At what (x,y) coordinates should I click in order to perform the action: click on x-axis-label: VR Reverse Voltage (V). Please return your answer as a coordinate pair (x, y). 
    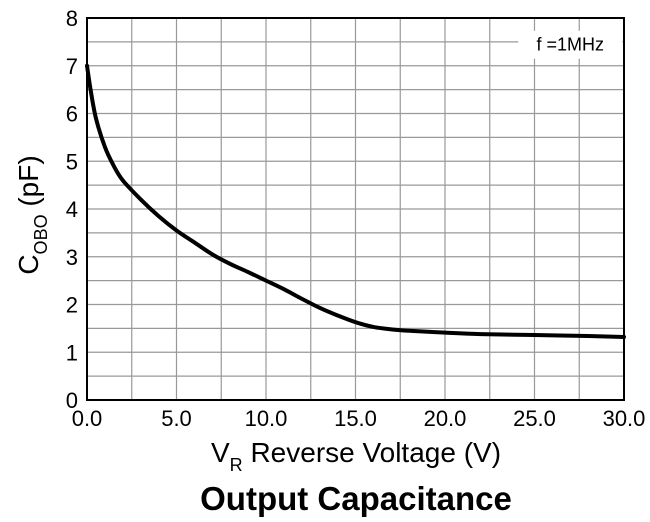
    Looking at the image, I should click on (356, 456).